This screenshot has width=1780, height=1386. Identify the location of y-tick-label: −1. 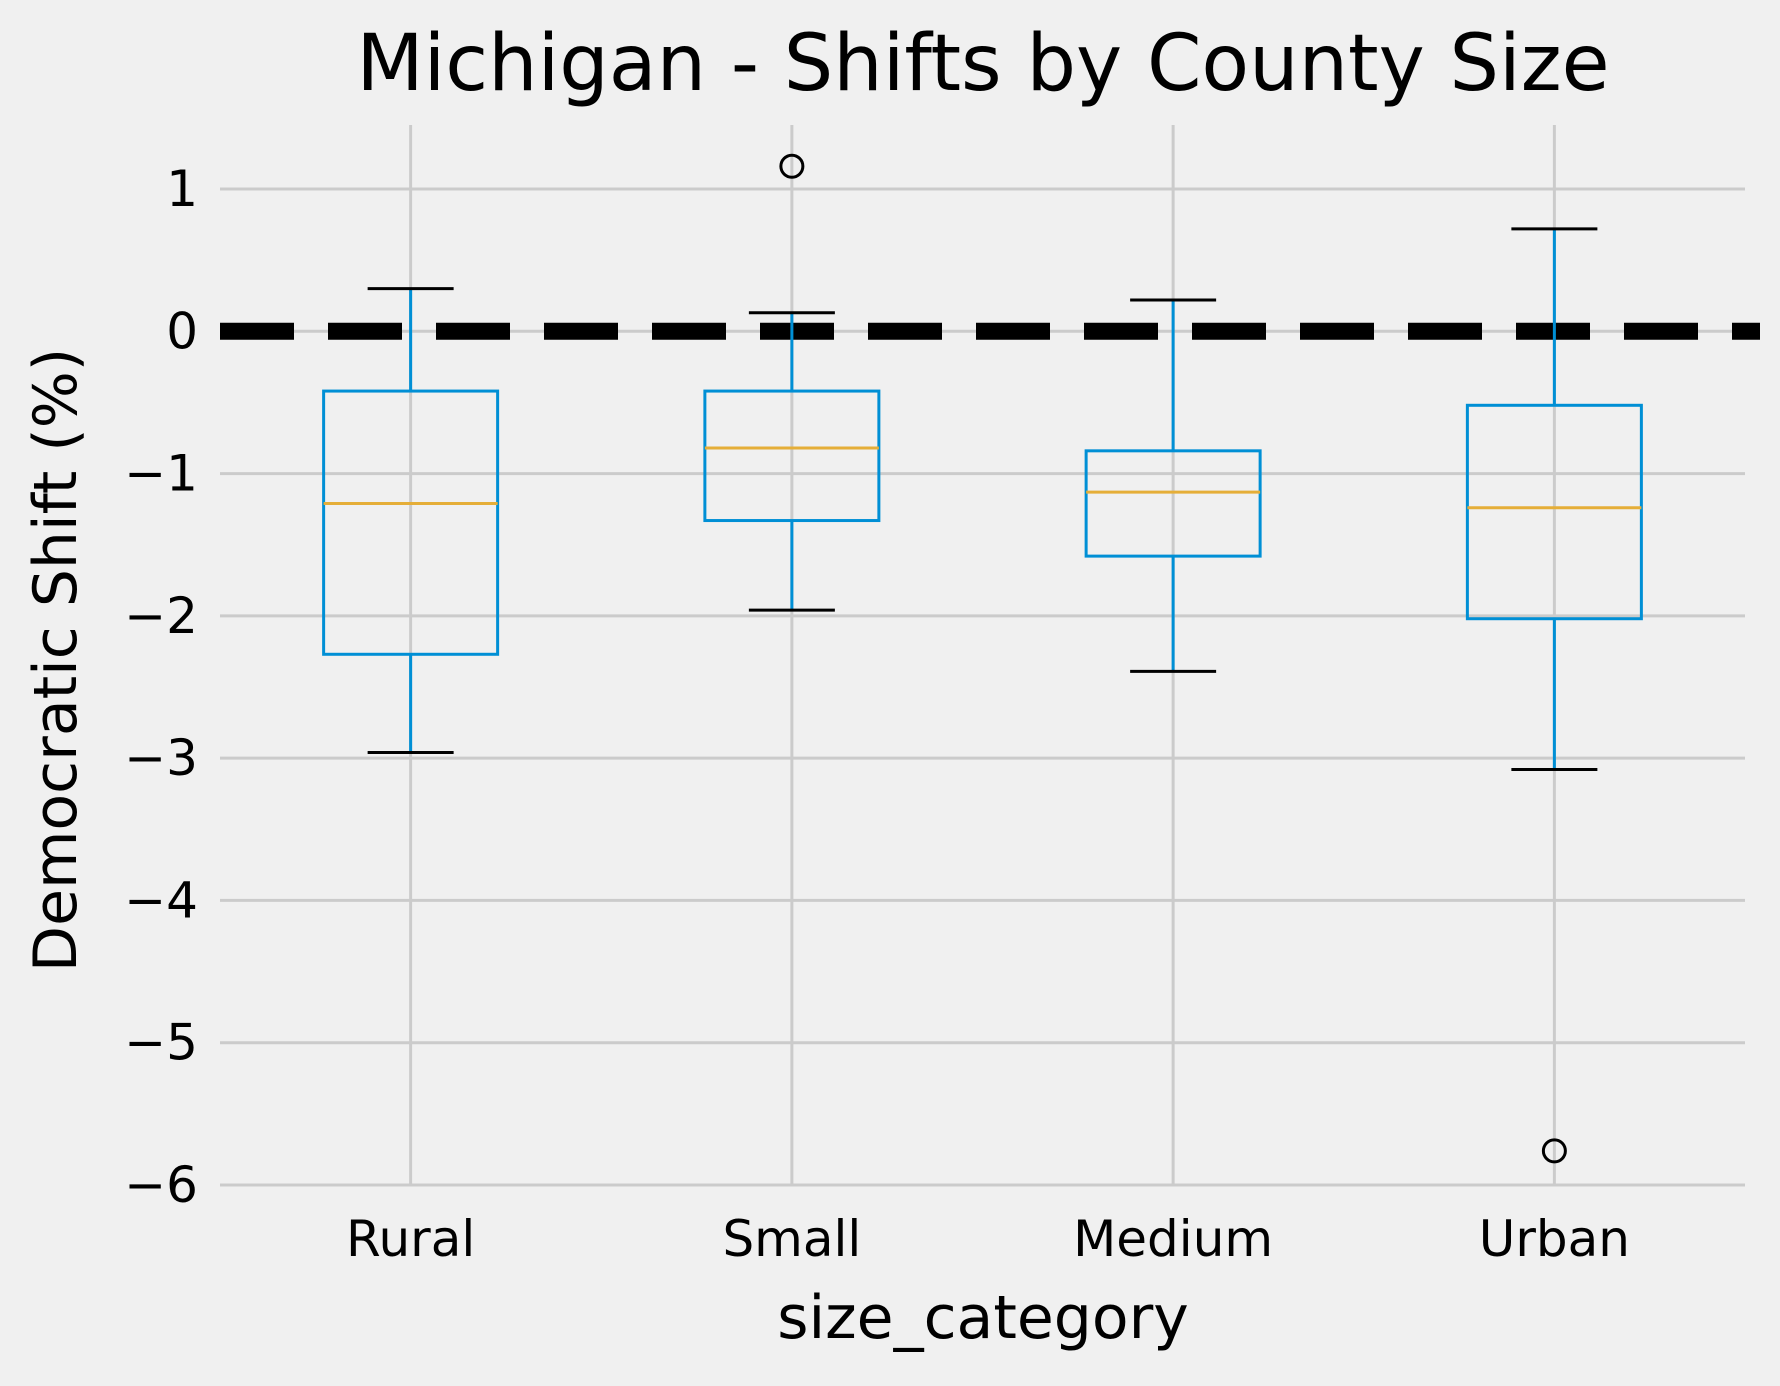
(161, 474).